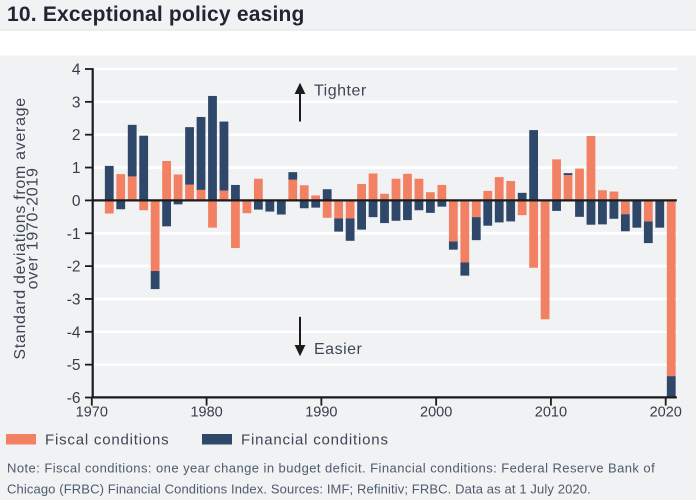 The image size is (696, 500). Describe the element at coordinates (436, 413) in the screenshot. I see `svg-text: 2000` at that location.